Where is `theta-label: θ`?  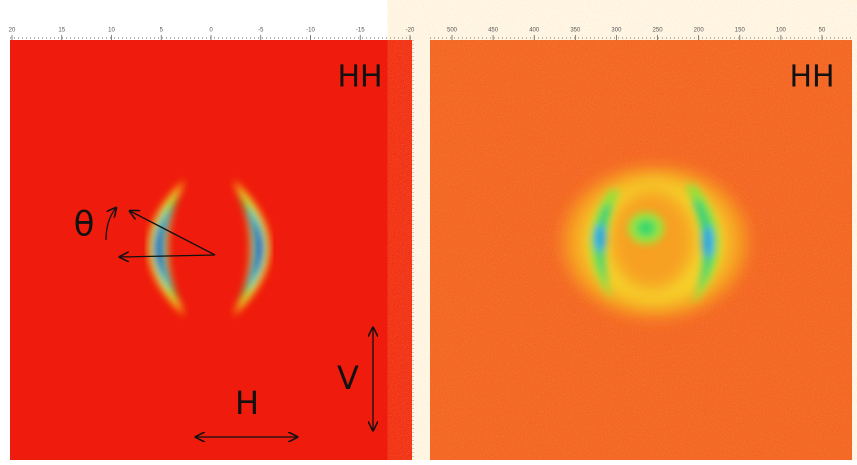 theta-label: θ is located at coordinates (84, 225).